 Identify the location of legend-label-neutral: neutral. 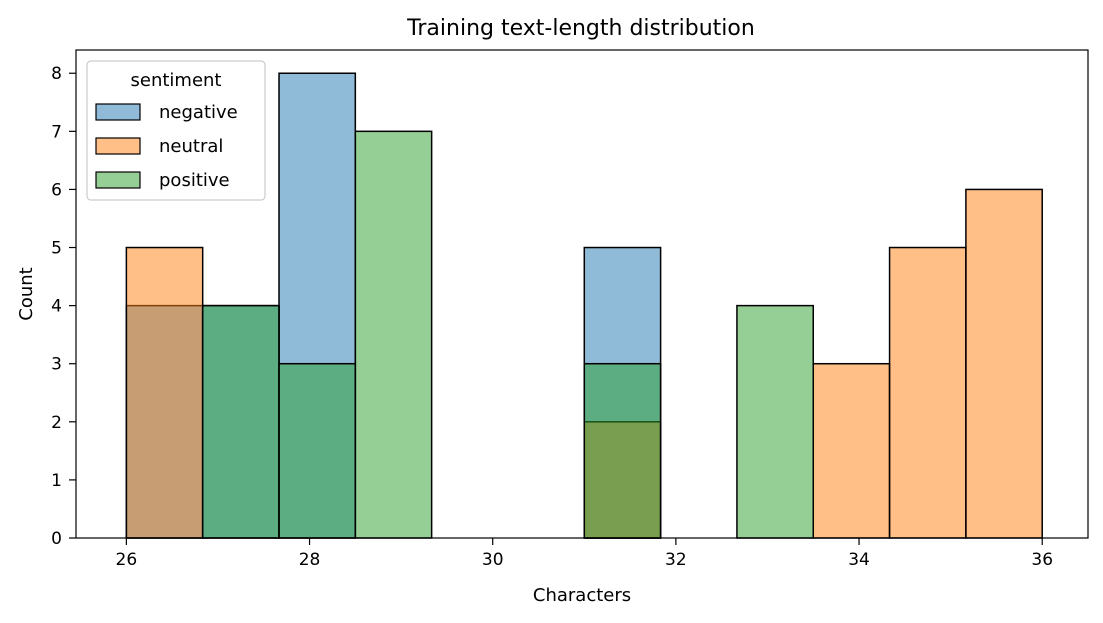
(191, 146).